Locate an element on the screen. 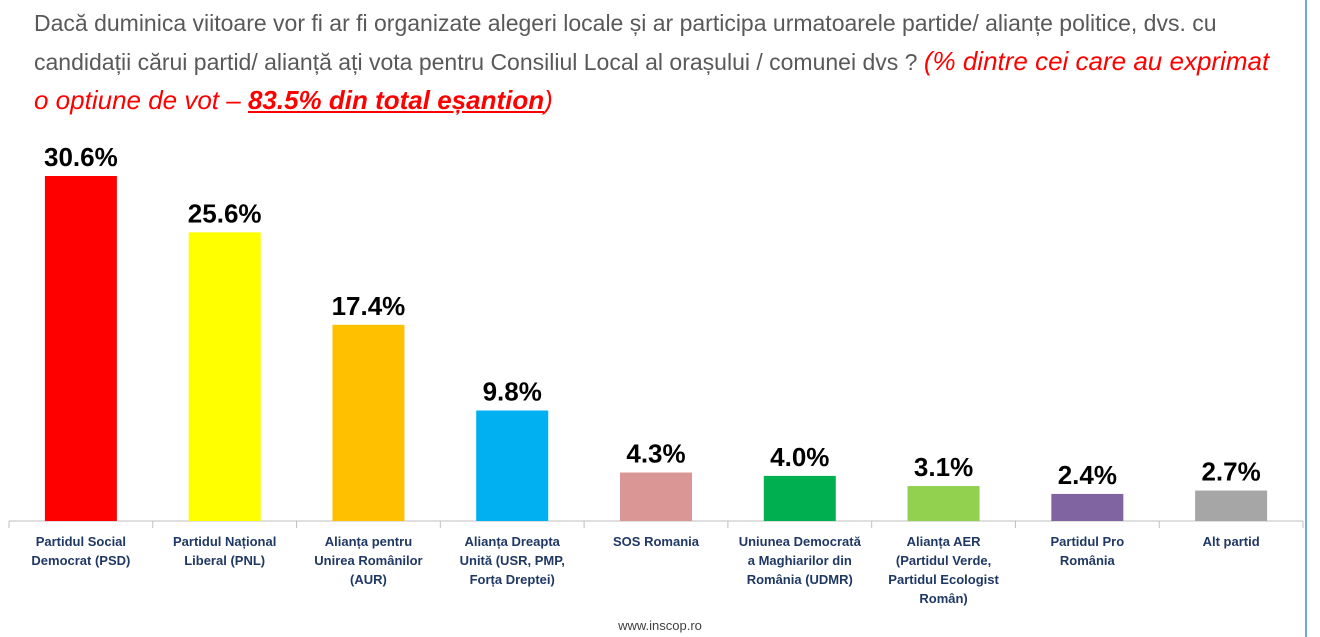  data-label: 17.4% is located at coordinates (369, 306).